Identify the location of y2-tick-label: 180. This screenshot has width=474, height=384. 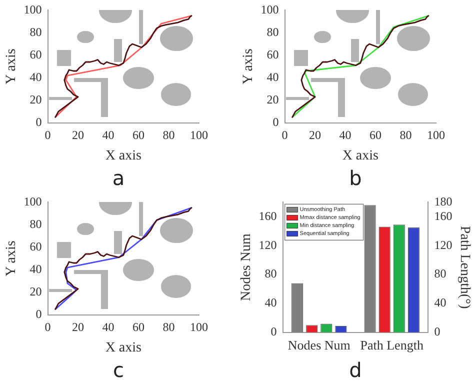
(443, 201).